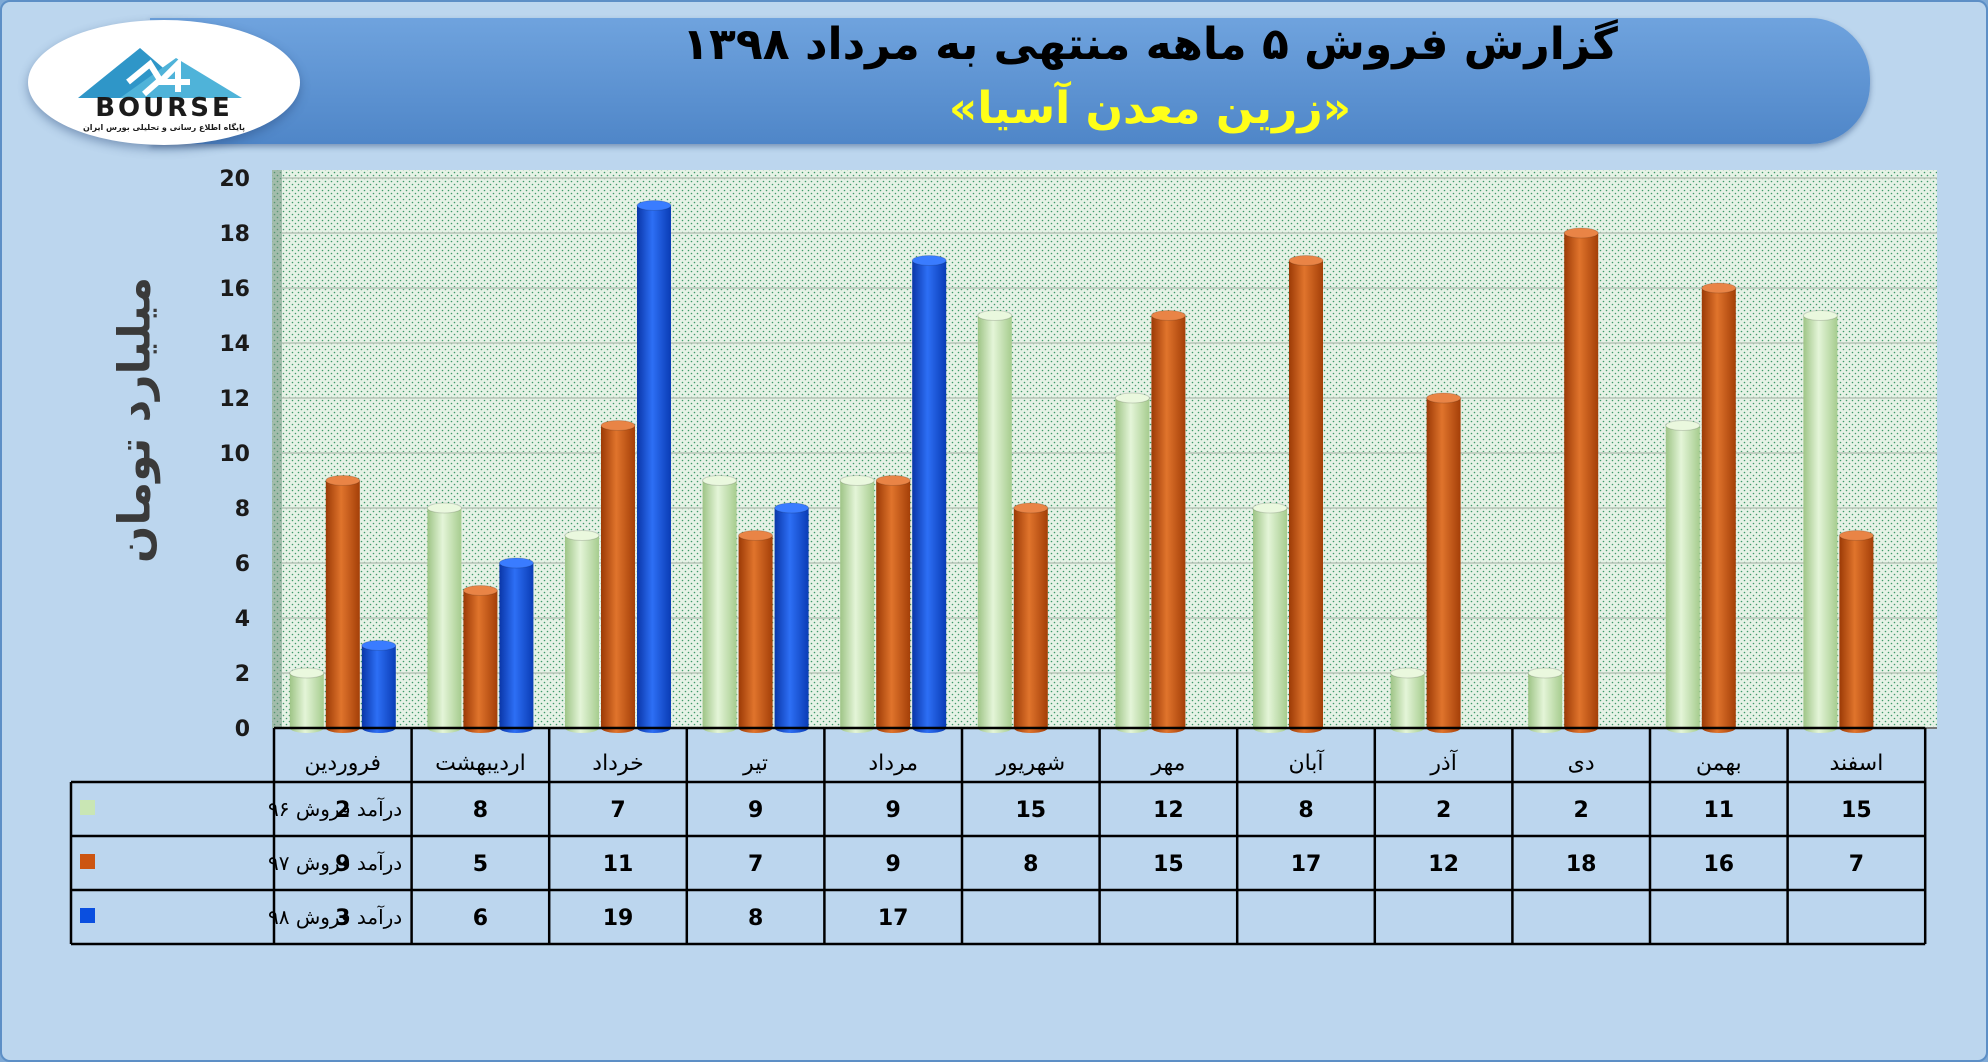 The width and height of the screenshot is (1988, 1062). I want to click on x-tick-label: مهر, so click(1167, 763).